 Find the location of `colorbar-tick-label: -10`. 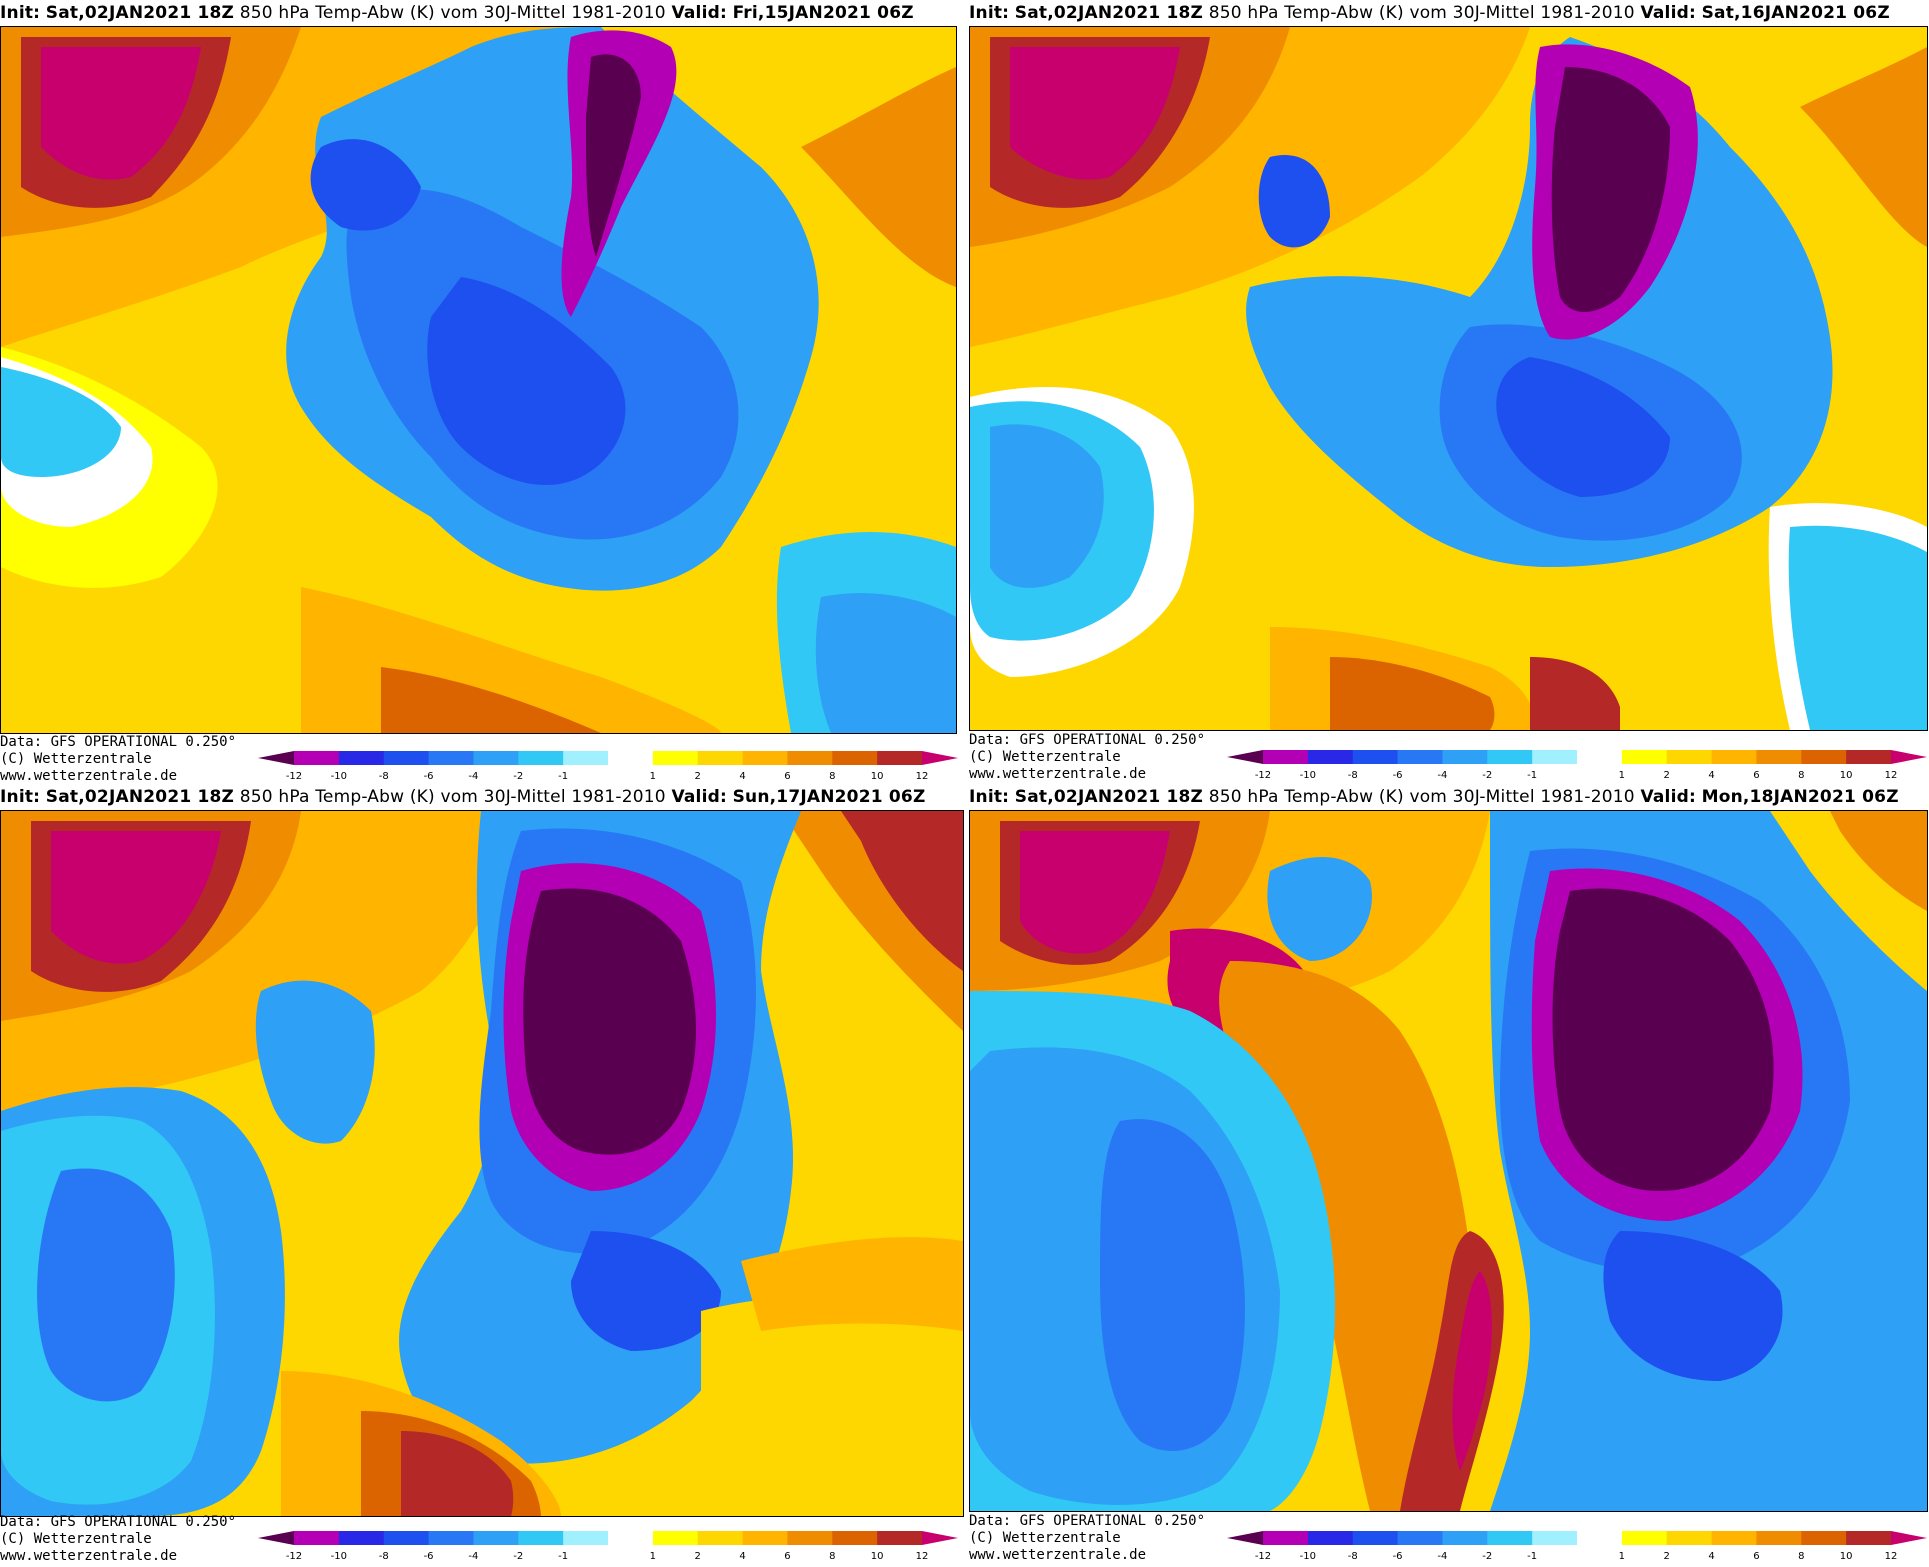

colorbar-tick-label: -10 is located at coordinates (339, 776).